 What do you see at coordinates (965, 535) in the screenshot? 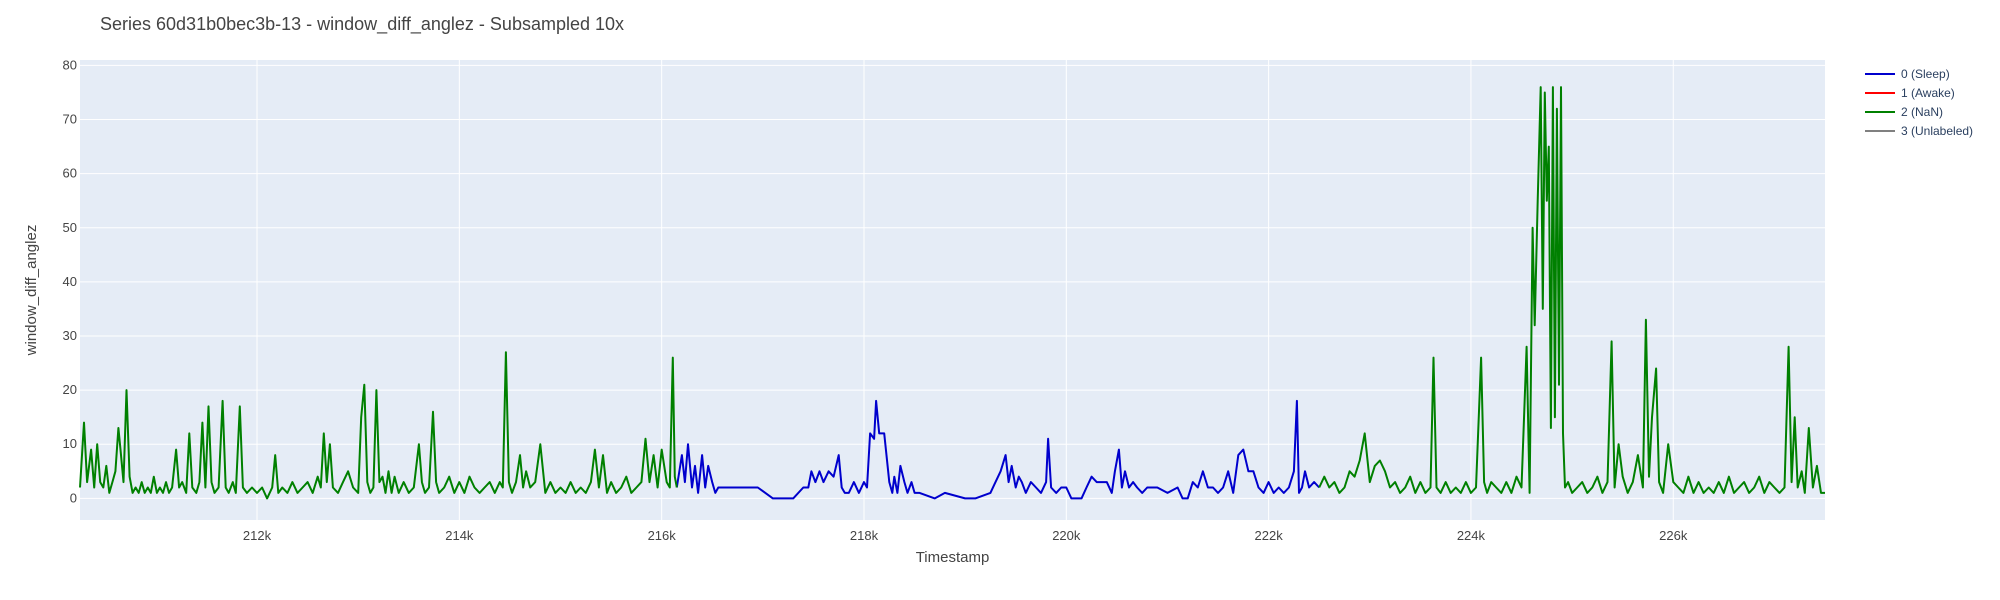
I see `x-axis-ticks: 212k 214k 216k 218k 220k 222k 224k 226k` at bounding box center [965, 535].